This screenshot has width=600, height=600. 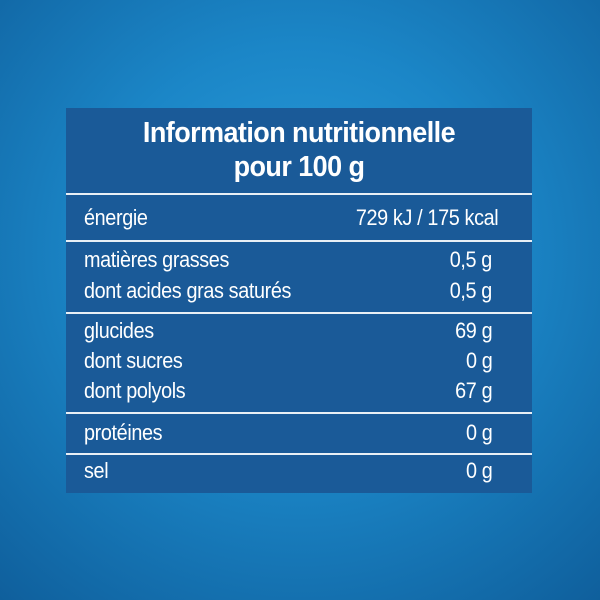 I want to click on row-label: énergie, so click(x=116, y=217).